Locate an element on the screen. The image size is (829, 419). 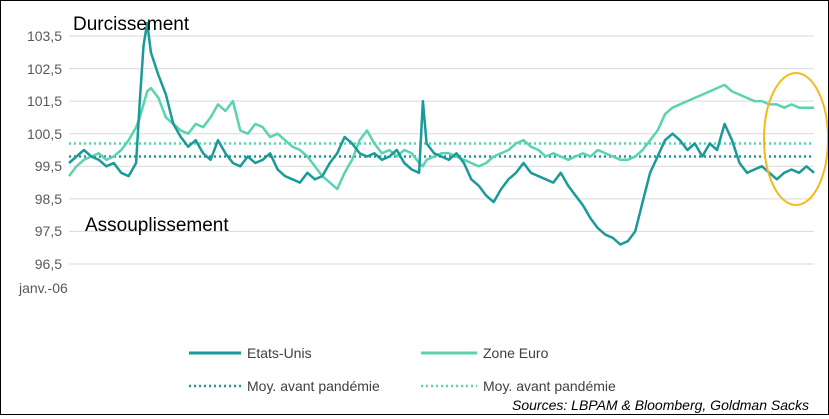
y-tick-label: 98,5 is located at coordinates (48, 199).